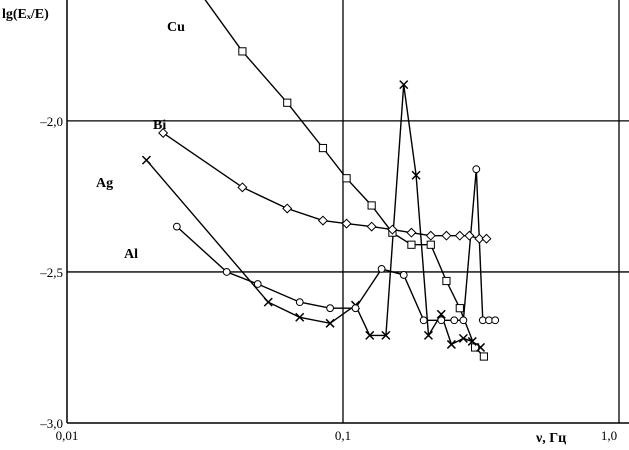  Describe the element at coordinates (51, 121) in the screenshot. I see `y-tick-label-0: –2,0` at that location.